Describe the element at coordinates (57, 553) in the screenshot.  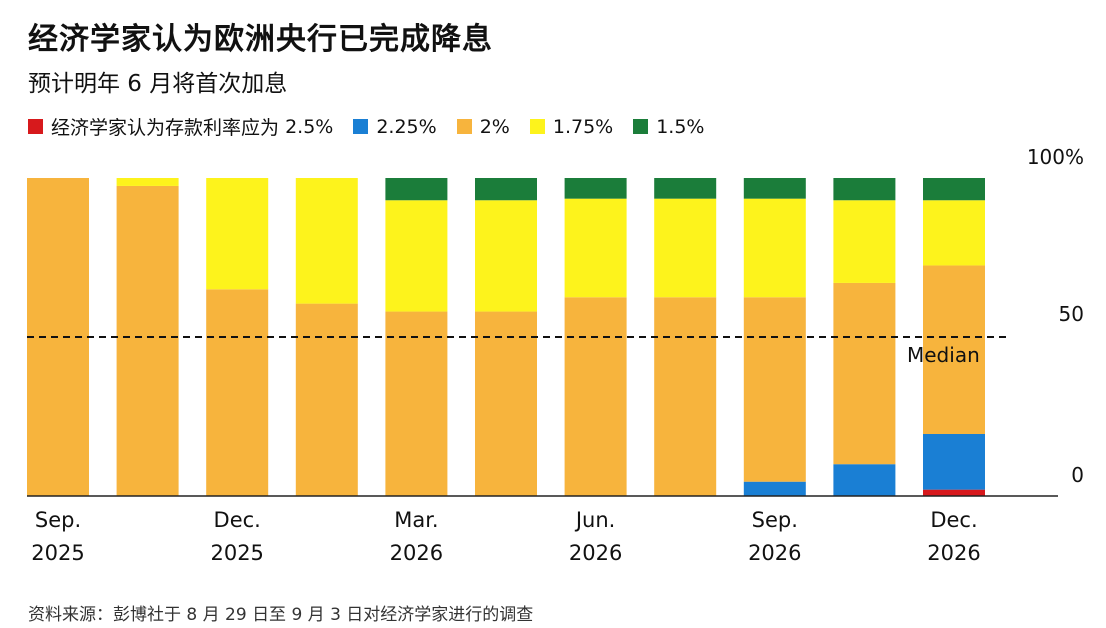
I see `x-tick-label-0-year: 2025` at that location.